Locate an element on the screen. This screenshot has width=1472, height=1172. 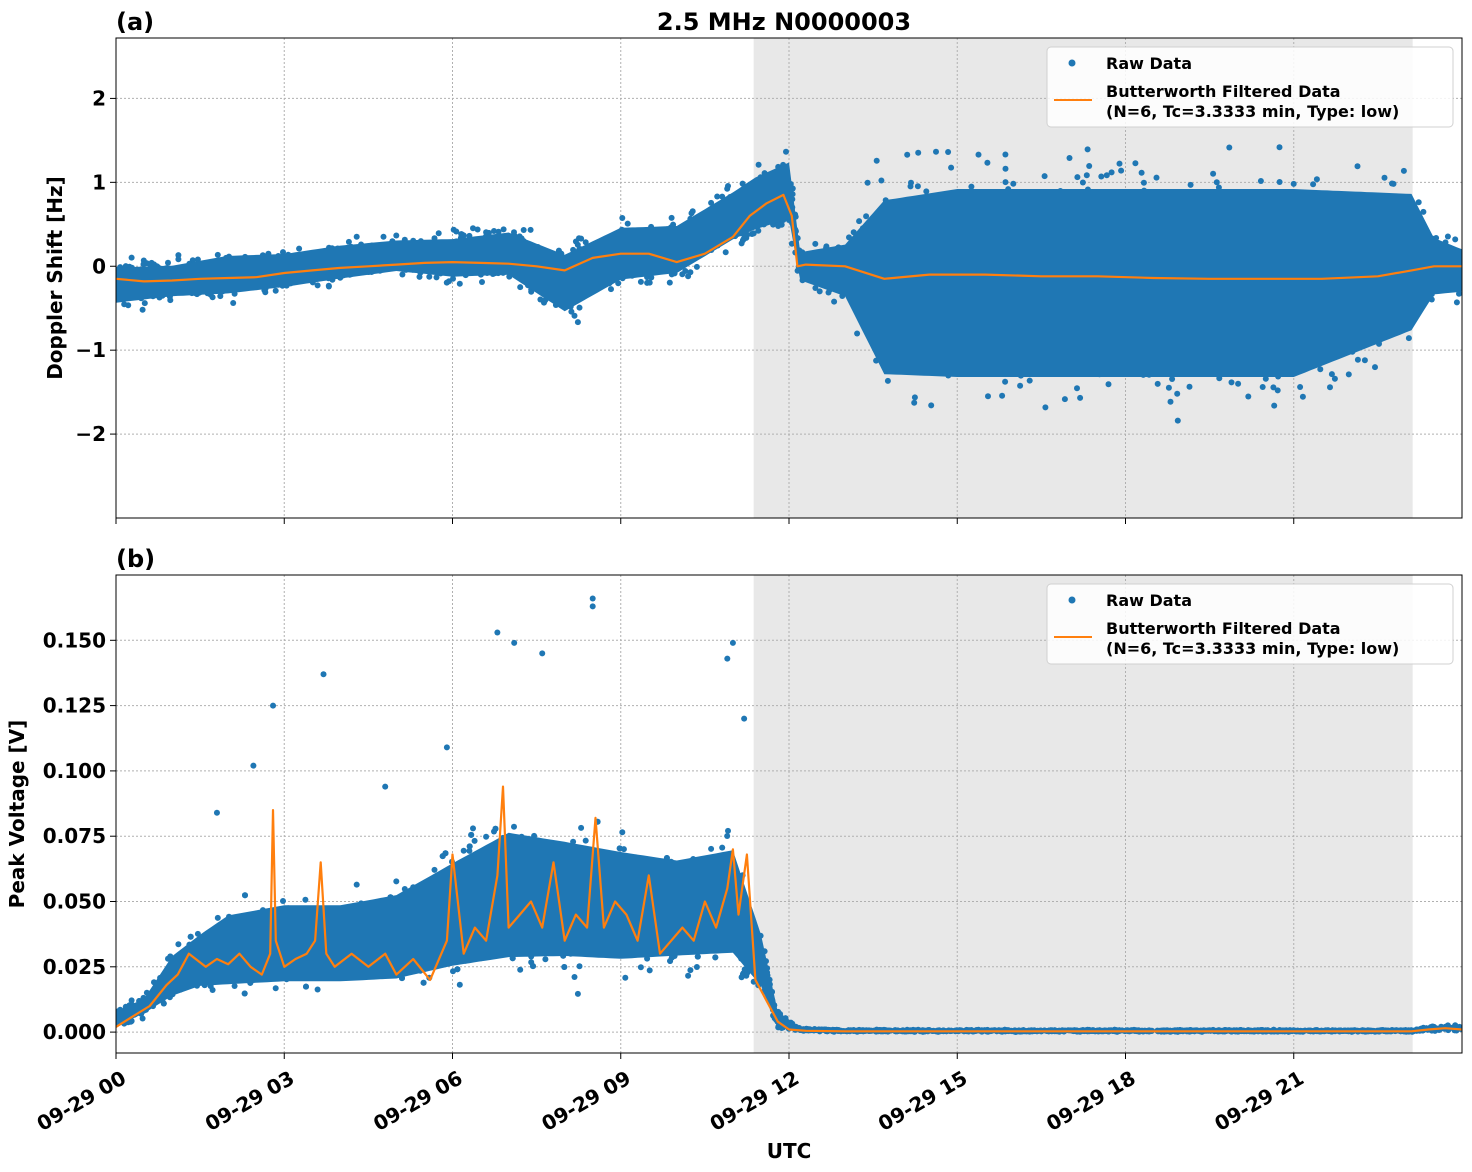
y-axis-label-a: Doppler Shift [Hz] is located at coordinates (55, 278).